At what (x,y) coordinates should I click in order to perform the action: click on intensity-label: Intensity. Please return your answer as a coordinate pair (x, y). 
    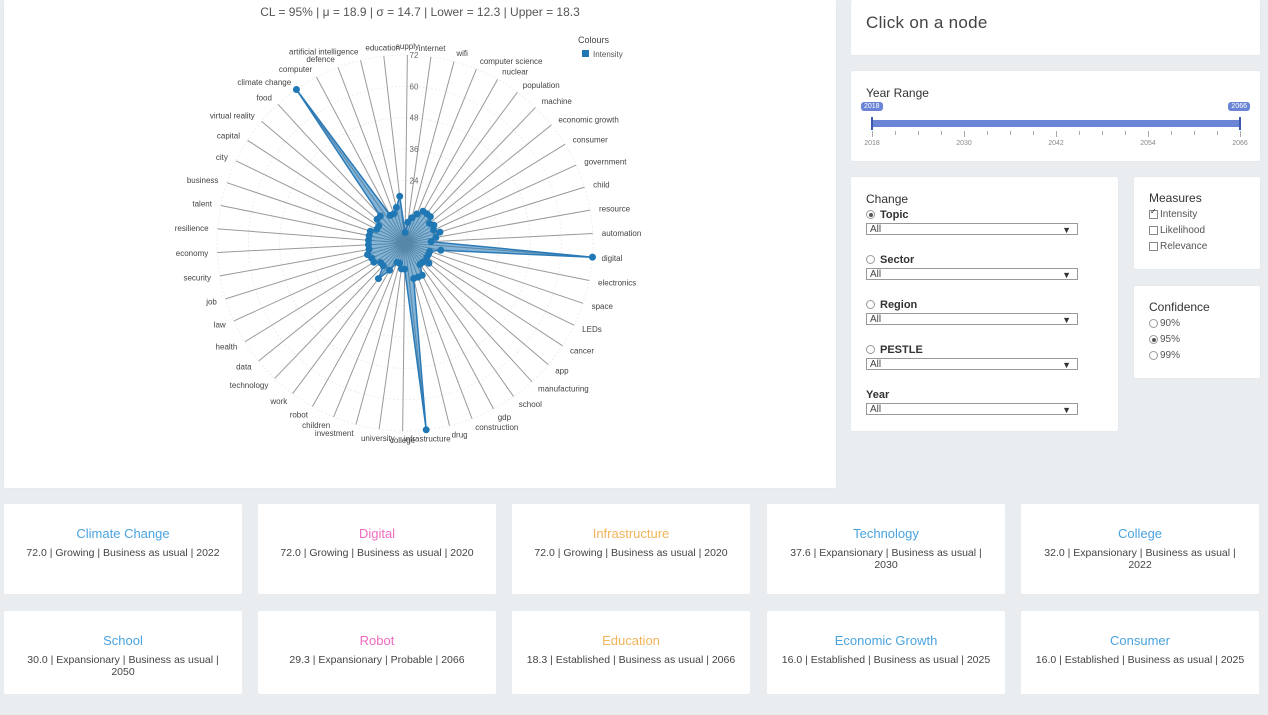
    Looking at the image, I should click on (1179, 214).